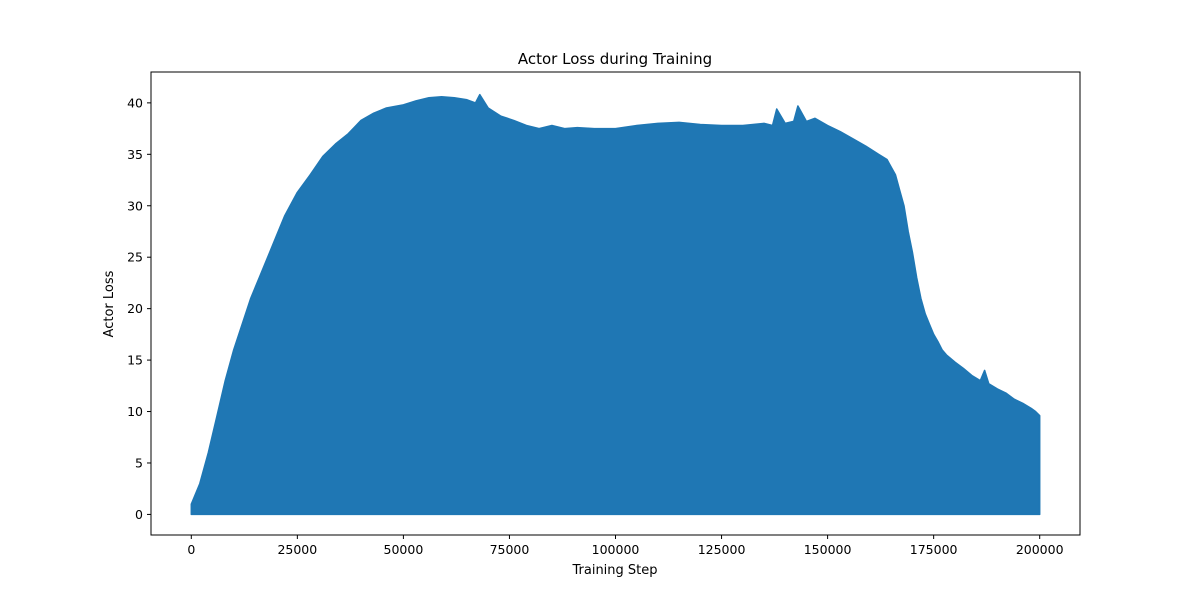 This screenshot has height=600, width=1200. Describe the element at coordinates (135, 102) in the screenshot. I see `y-tick-label: 40` at that location.